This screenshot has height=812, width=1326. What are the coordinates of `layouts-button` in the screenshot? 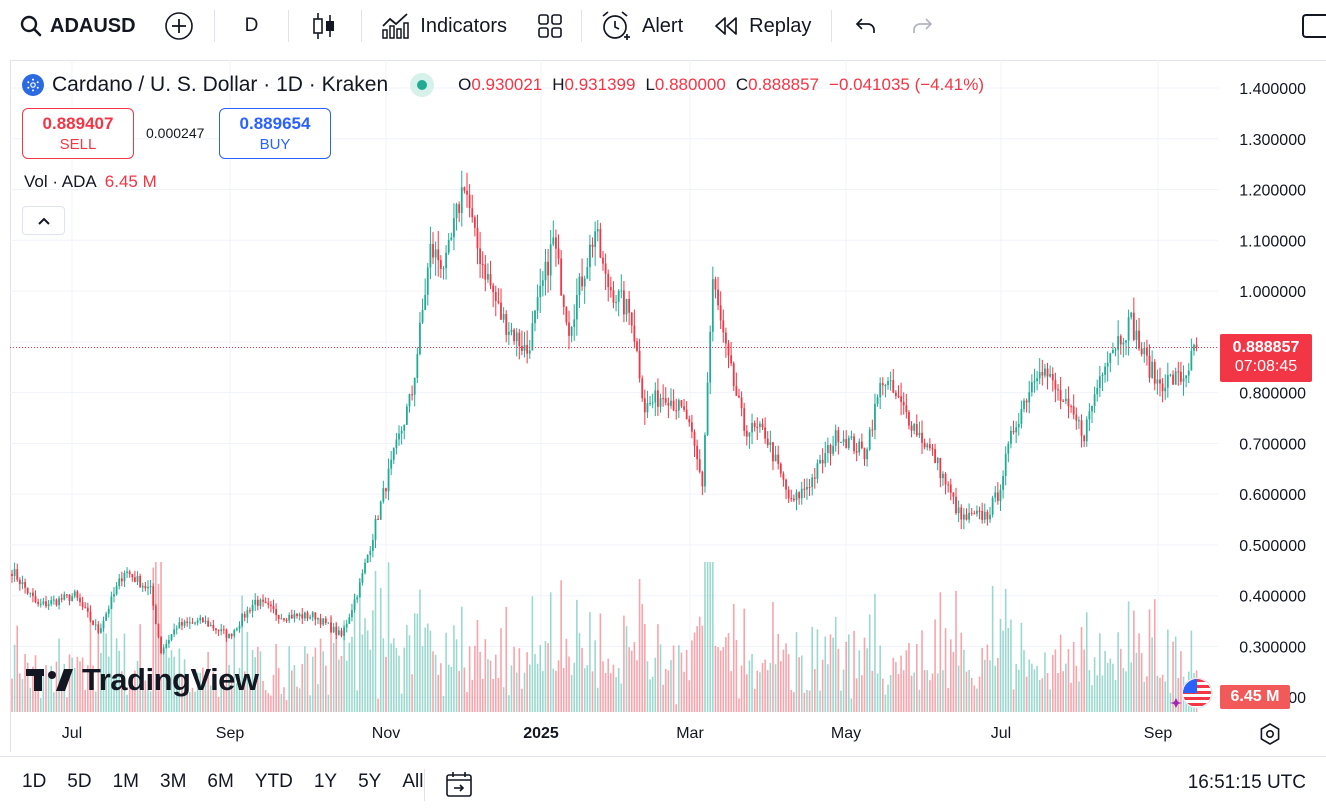 It's located at (551, 26).